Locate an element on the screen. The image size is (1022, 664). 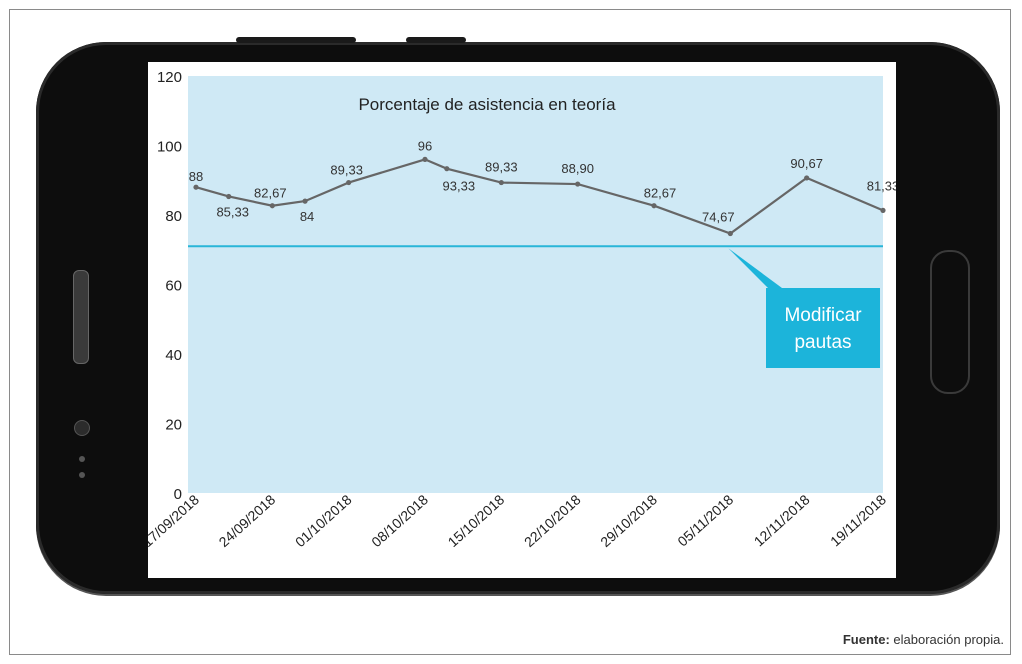
callout-text: Modificar is located at coordinates (823, 315).